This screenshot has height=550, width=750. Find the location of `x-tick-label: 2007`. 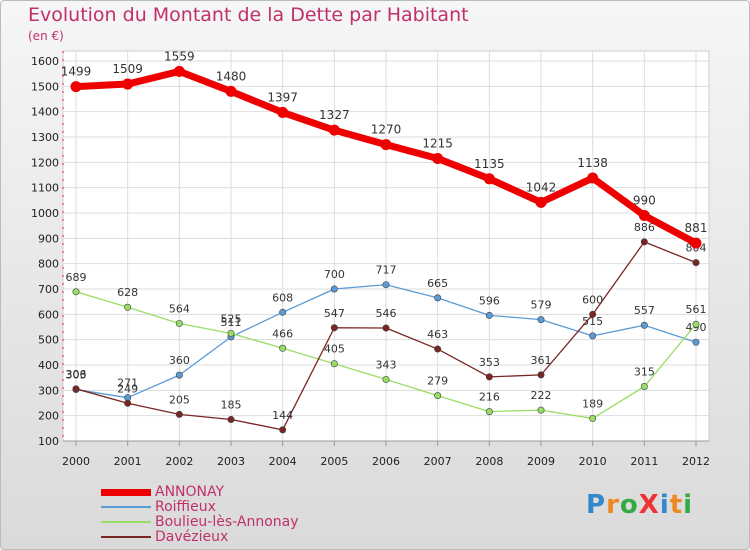

x-tick-label: 2007 is located at coordinates (438, 461).